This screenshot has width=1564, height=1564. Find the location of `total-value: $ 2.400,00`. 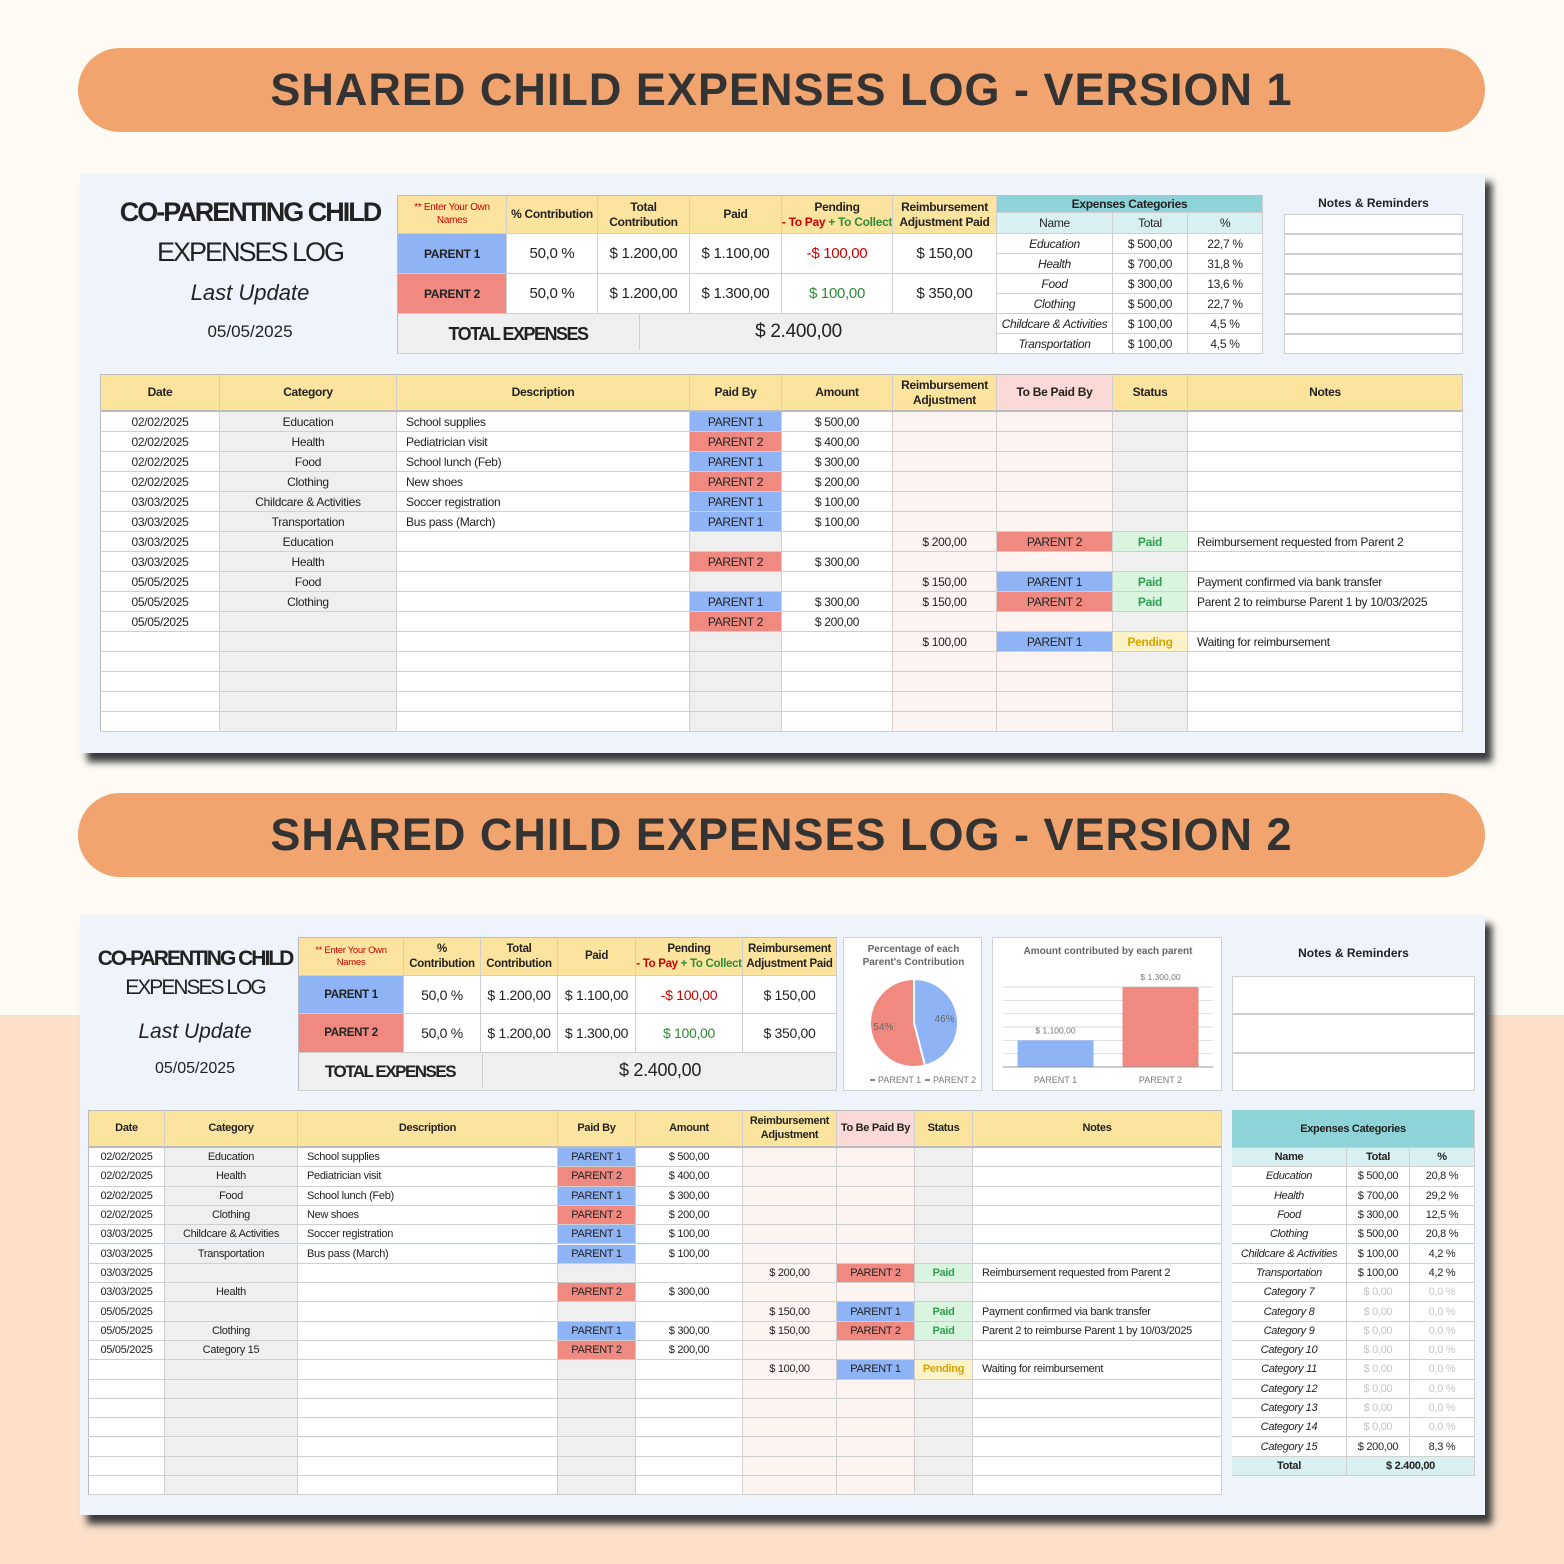

total-value: $ 2.400,00 is located at coordinates (798, 332).